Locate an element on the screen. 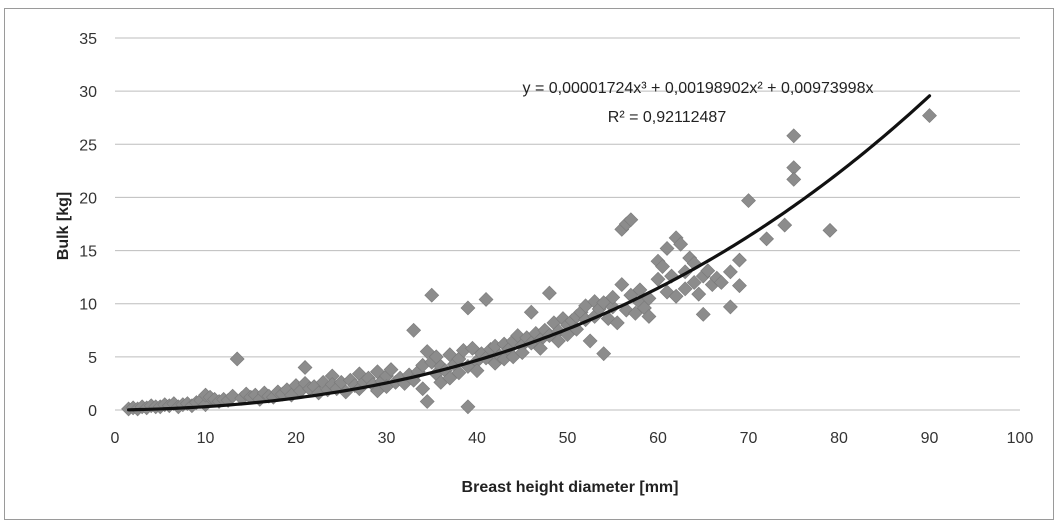  r-squared-label: R² = 0,92112487 is located at coordinates (667, 117).